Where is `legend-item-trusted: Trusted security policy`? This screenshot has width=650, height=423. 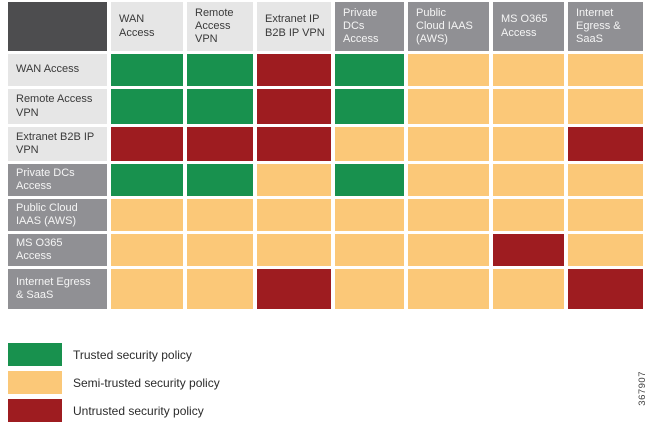
legend-item-trusted: Trusted security policy is located at coordinates (114, 354).